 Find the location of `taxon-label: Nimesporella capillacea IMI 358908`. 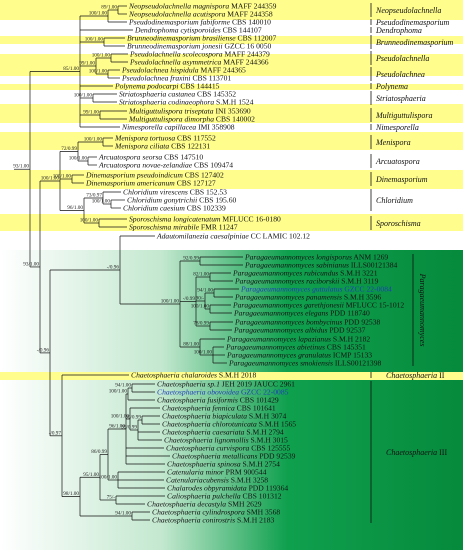

taxon-label: Nimesporella capillacea IMI 358908 is located at coordinates (178, 127).